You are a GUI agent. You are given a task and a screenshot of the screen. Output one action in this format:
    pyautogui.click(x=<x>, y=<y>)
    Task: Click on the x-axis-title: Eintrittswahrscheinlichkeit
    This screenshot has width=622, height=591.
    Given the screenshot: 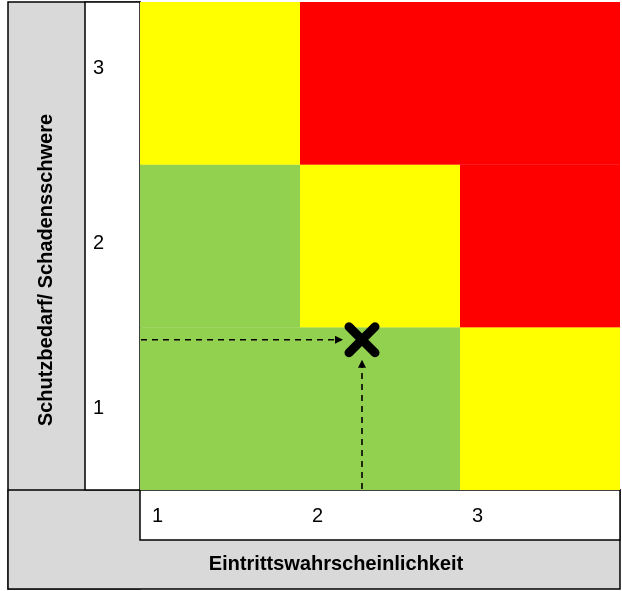 What is the action you would take?
    pyautogui.click(x=336, y=564)
    